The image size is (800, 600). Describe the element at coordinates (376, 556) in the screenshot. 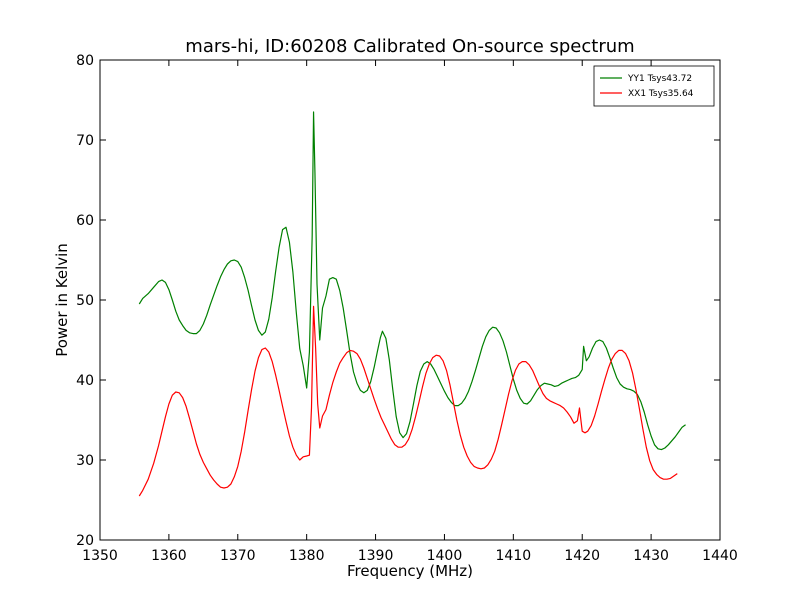

I see `x-tick-label: 1390` at that location.